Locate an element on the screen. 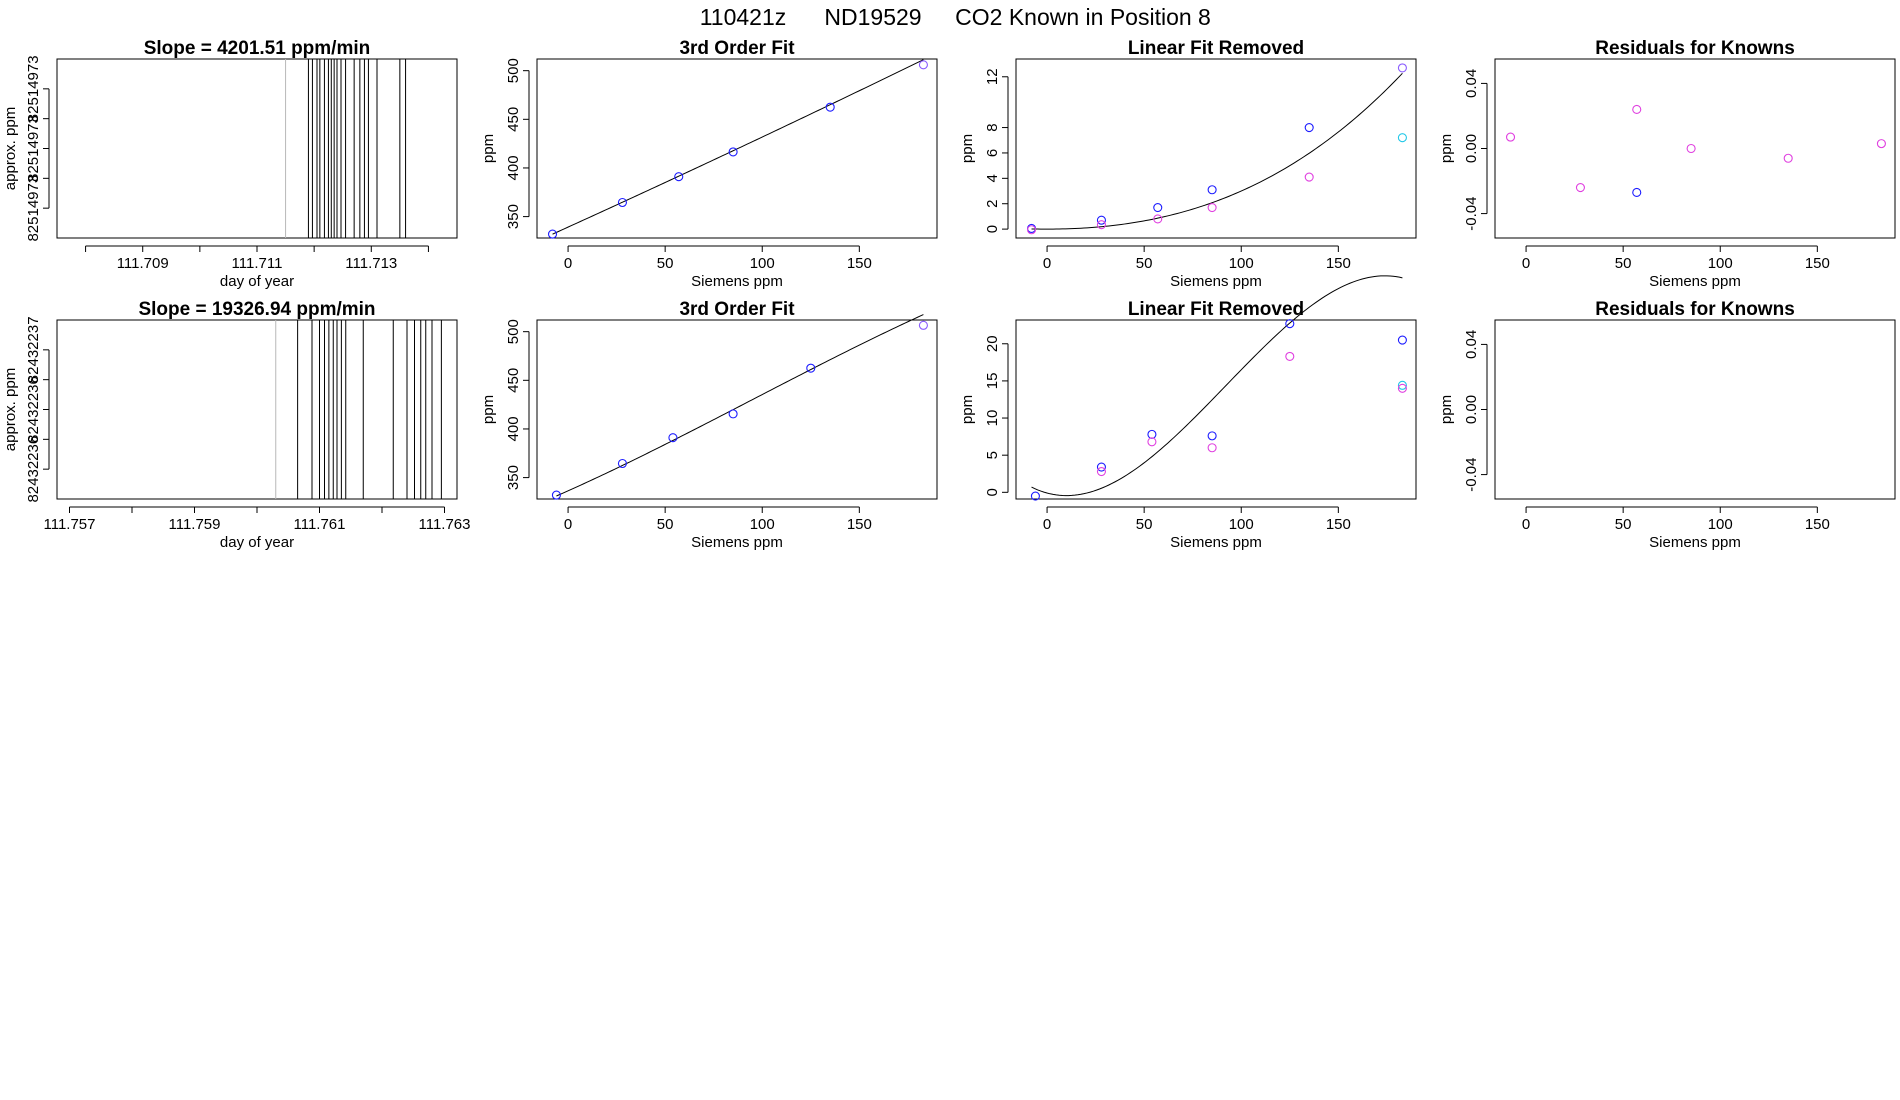 This screenshot has width=1900, height=1100. y-tick-label: 2 is located at coordinates (992, 204).